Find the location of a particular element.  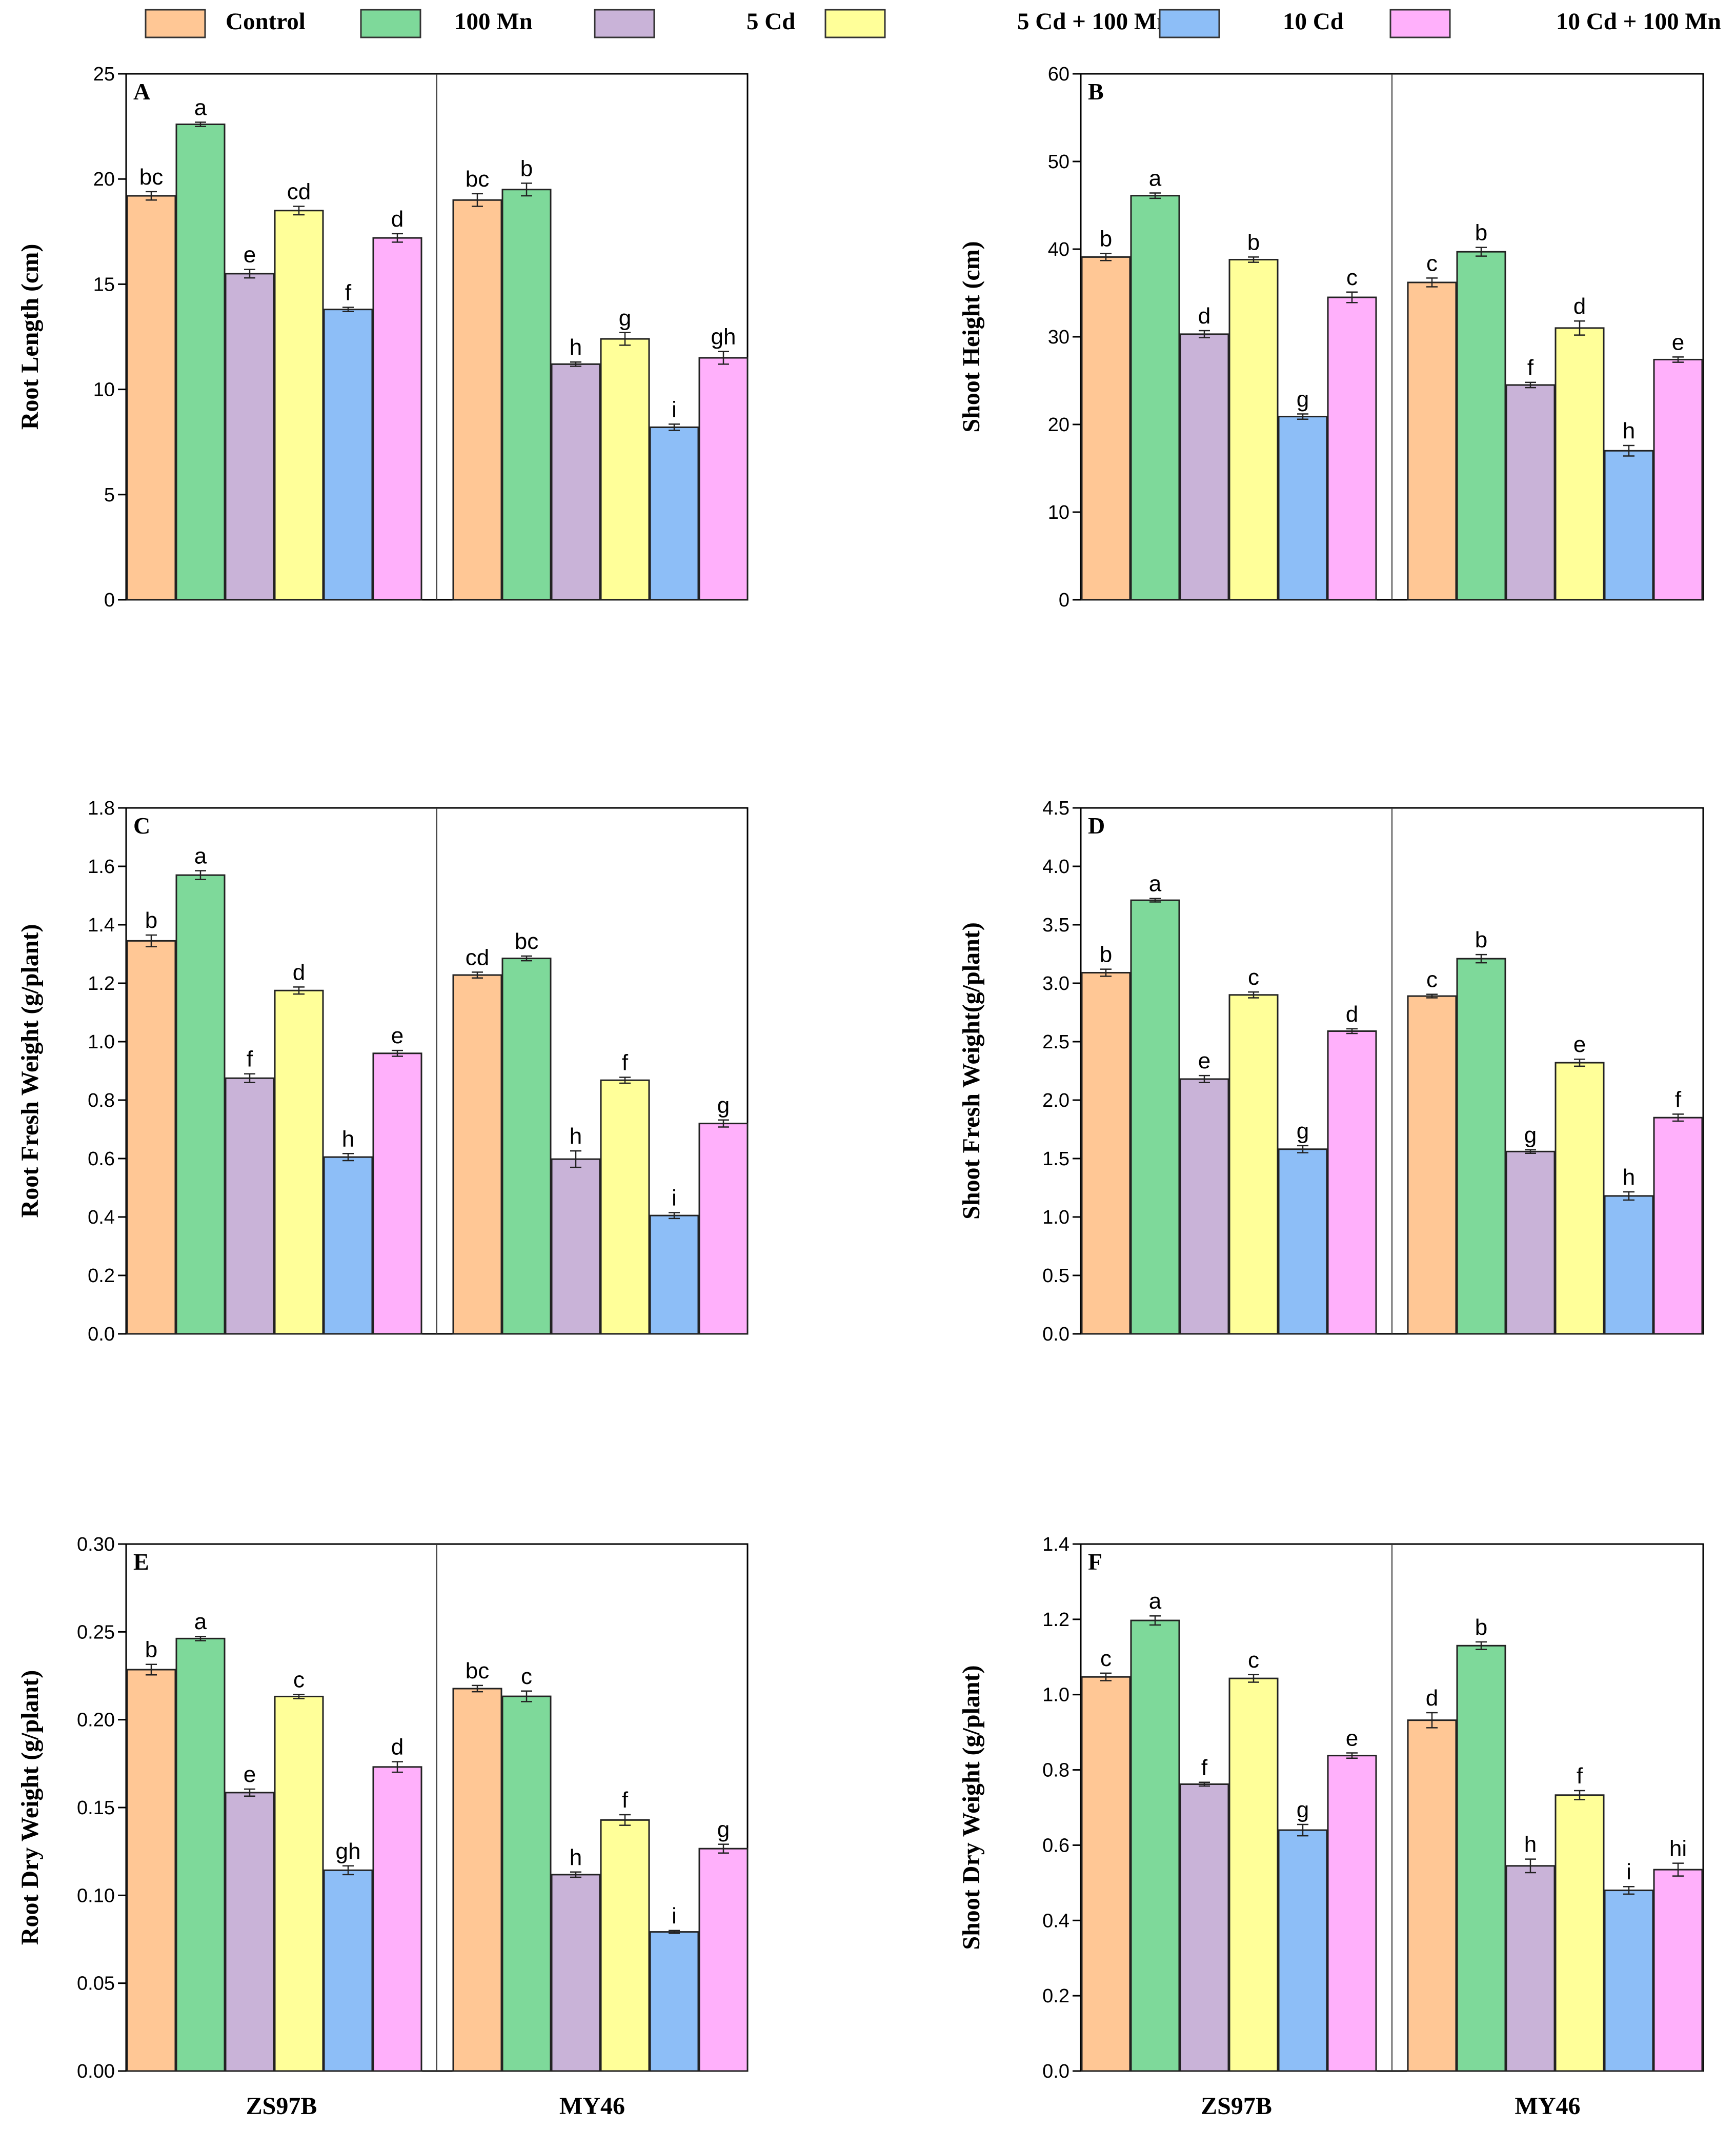

y-tick-label: 1.5 is located at coordinates (1055, 1159).